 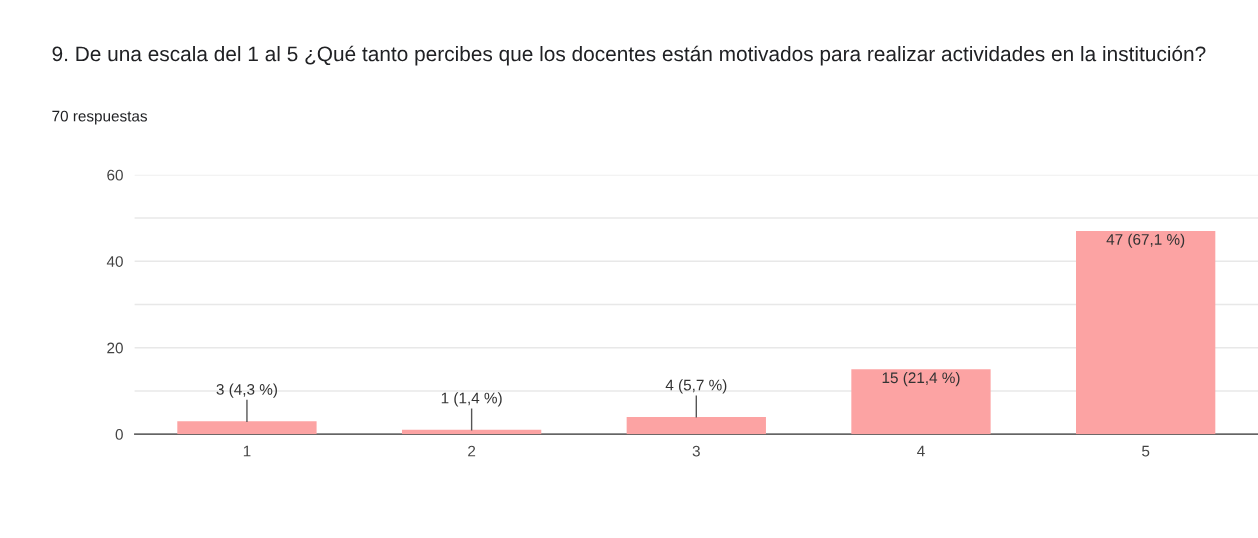 I want to click on y-tick-label: 20, so click(x=115, y=348).